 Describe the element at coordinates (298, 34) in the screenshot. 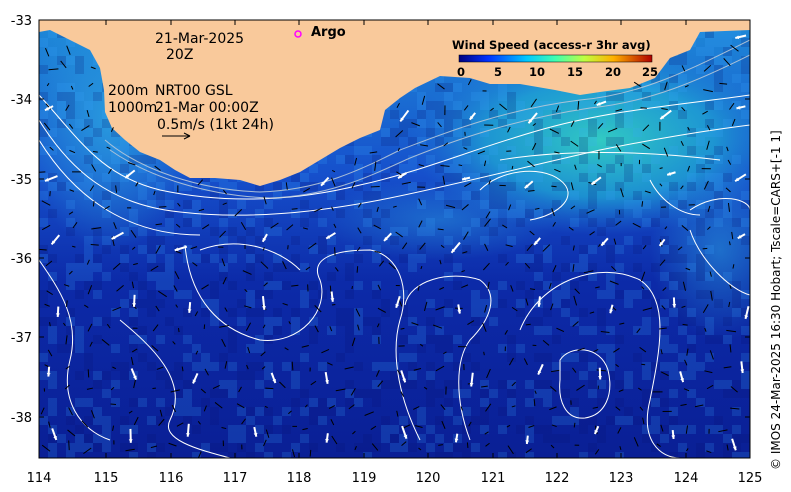

I see `argo-marker` at that location.